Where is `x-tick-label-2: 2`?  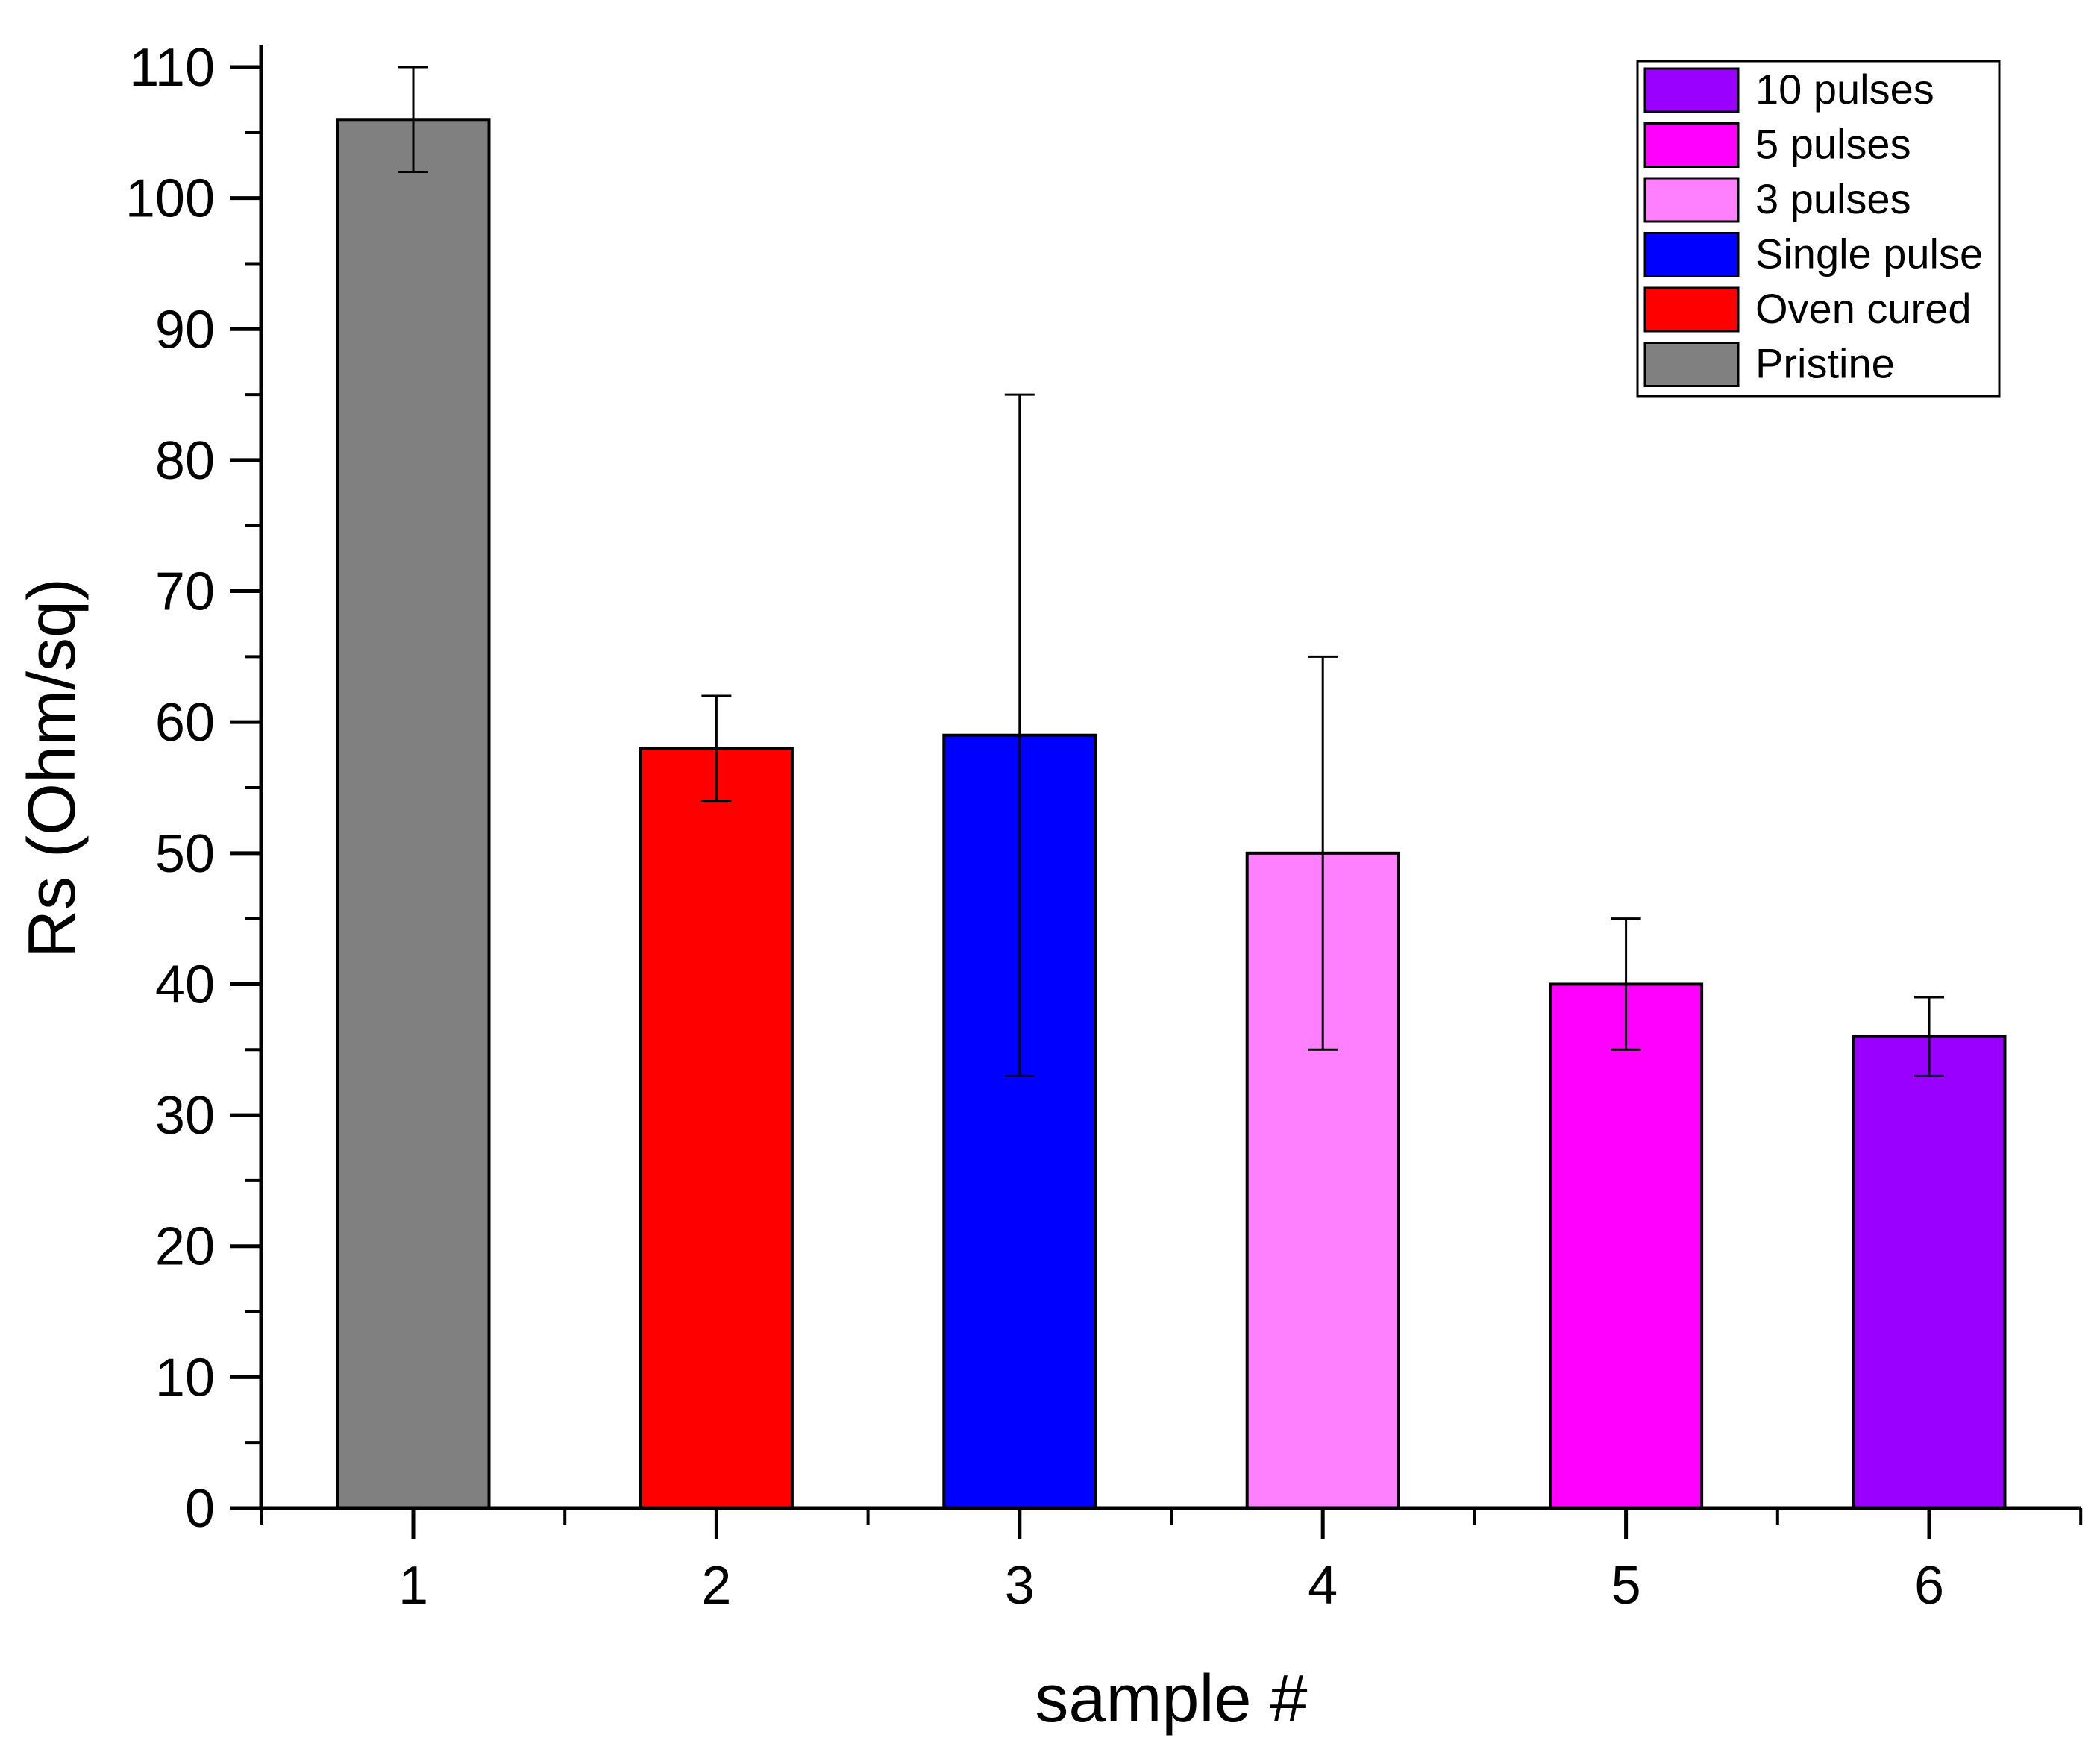
x-tick-label-2: 2 is located at coordinates (716, 1586).